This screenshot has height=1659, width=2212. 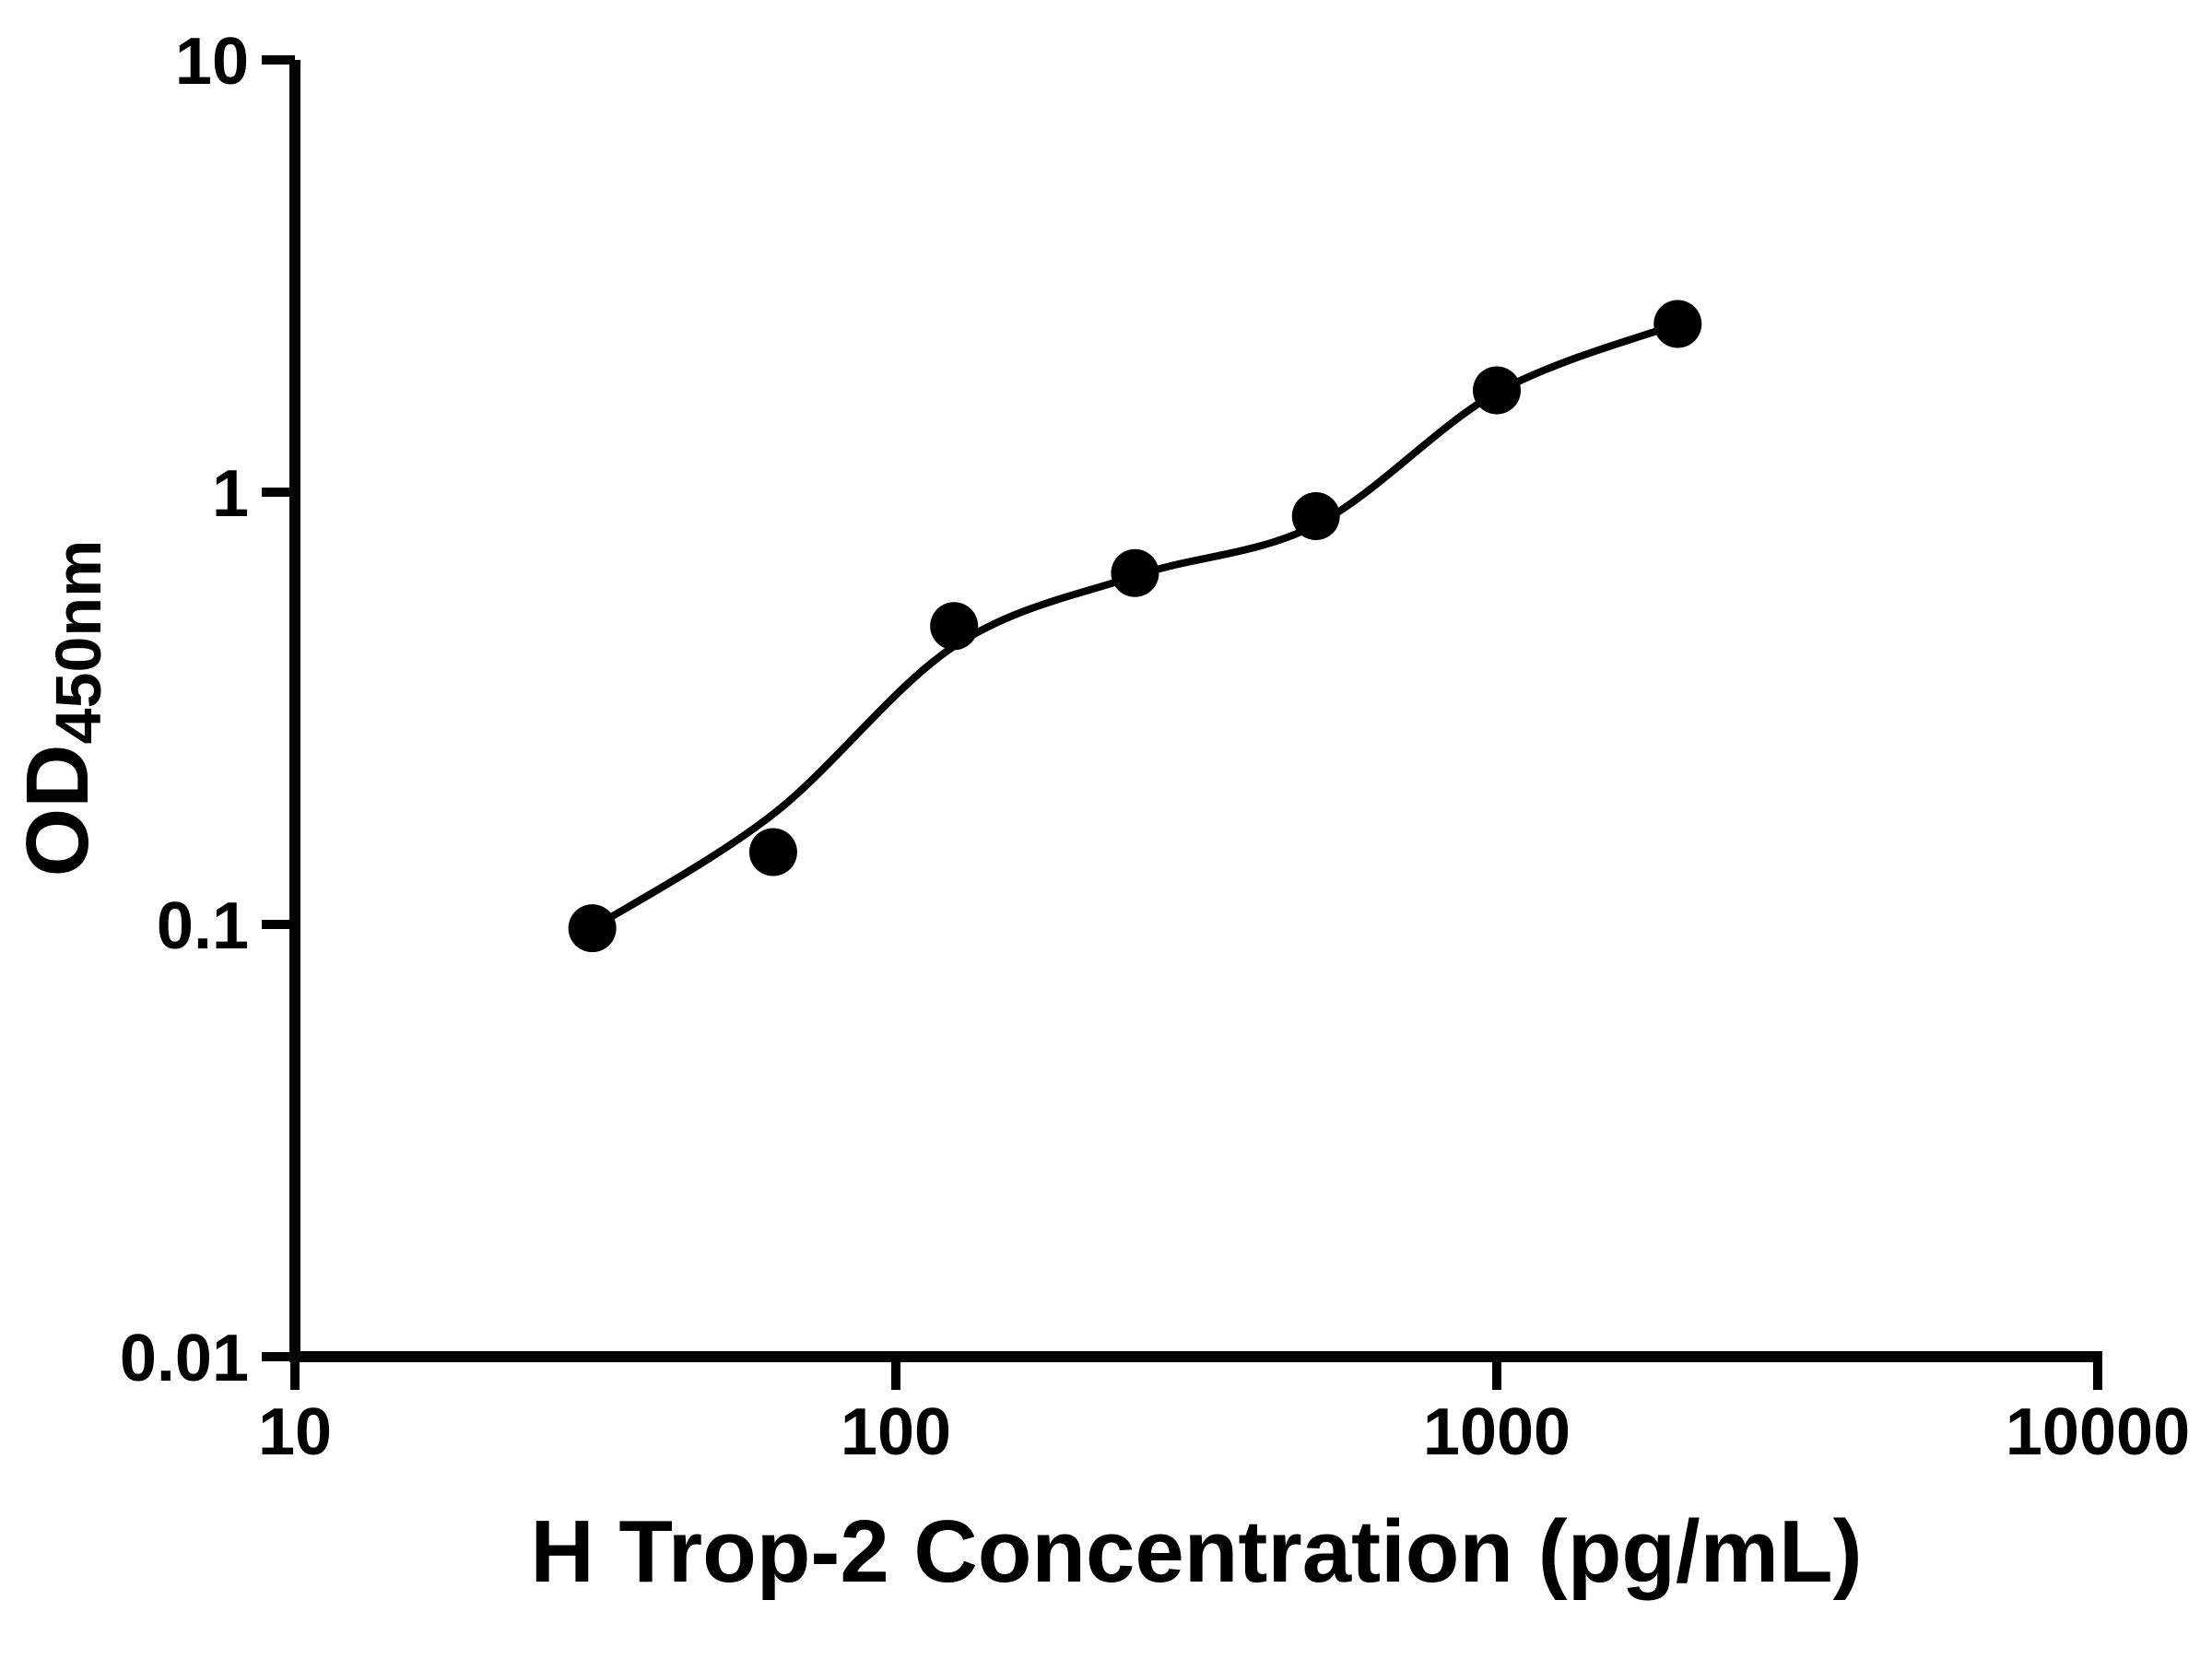 I want to click on y-tick-label: 0.01, so click(x=184, y=1358).